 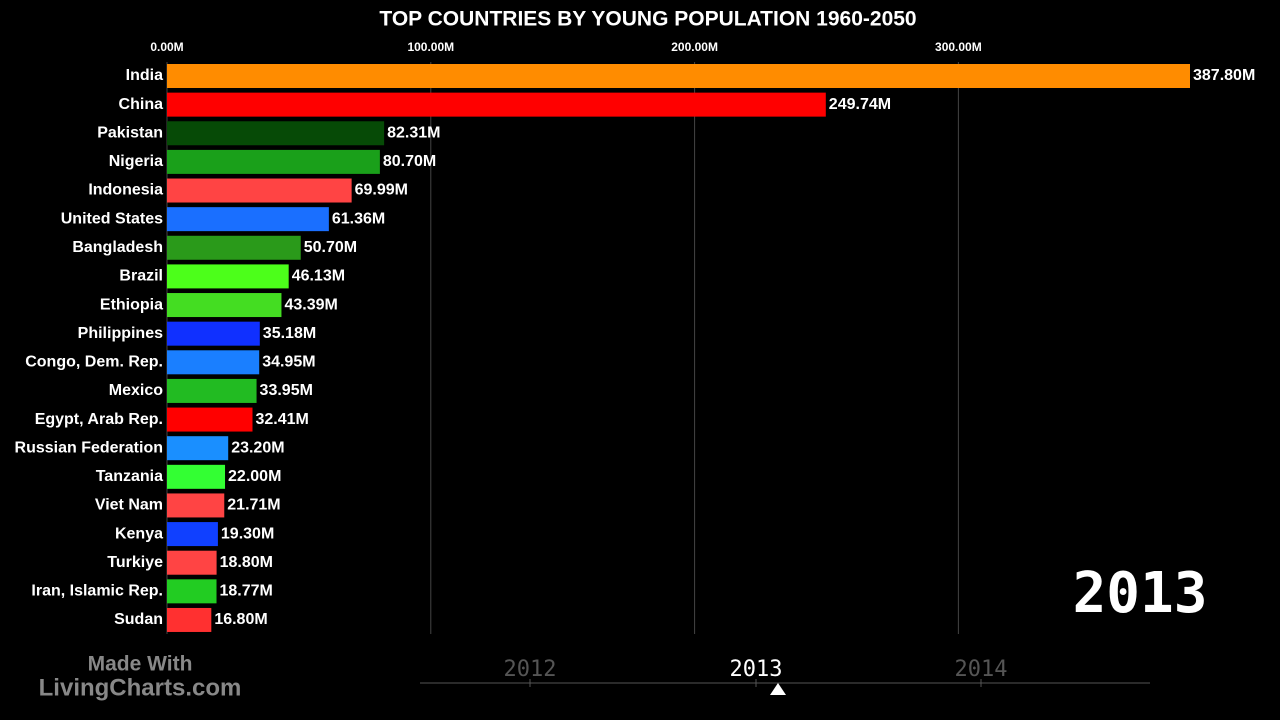 What do you see at coordinates (136, 161) in the screenshot?
I see `y-tick-label: Nigeria` at bounding box center [136, 161].